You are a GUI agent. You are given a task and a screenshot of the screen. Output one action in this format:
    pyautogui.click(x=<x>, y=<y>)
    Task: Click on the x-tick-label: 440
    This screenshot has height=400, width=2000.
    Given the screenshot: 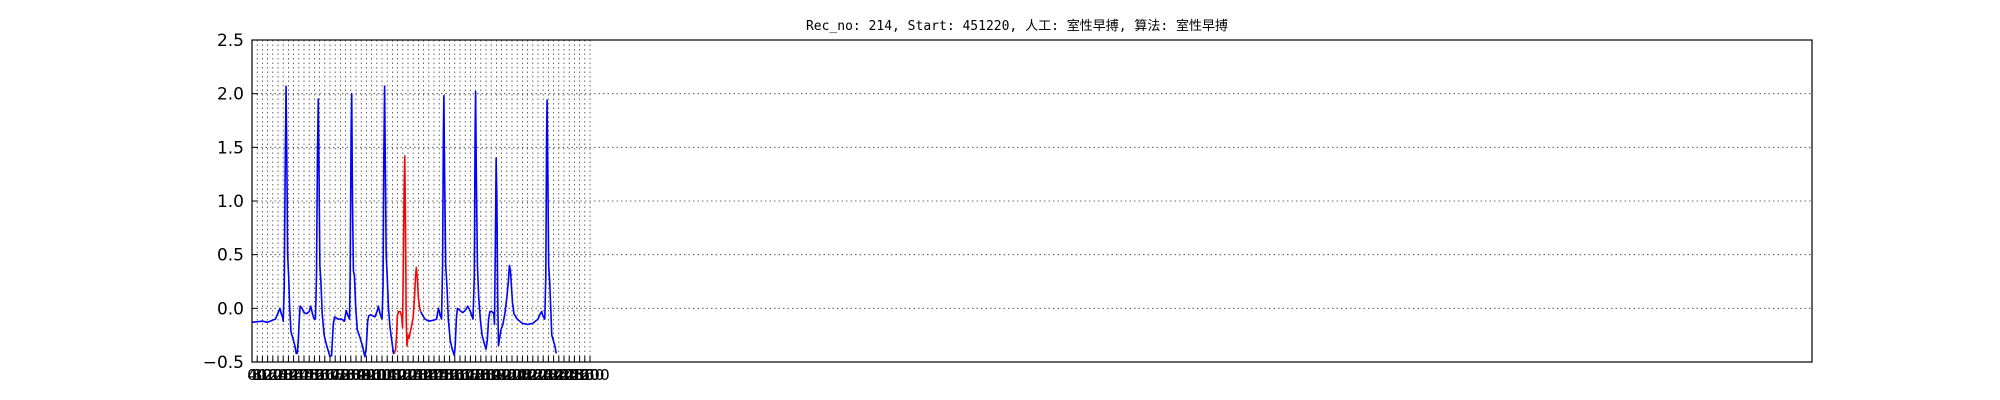 What is the action you would take?
    pyautogui.click(x=309, y=375)
    